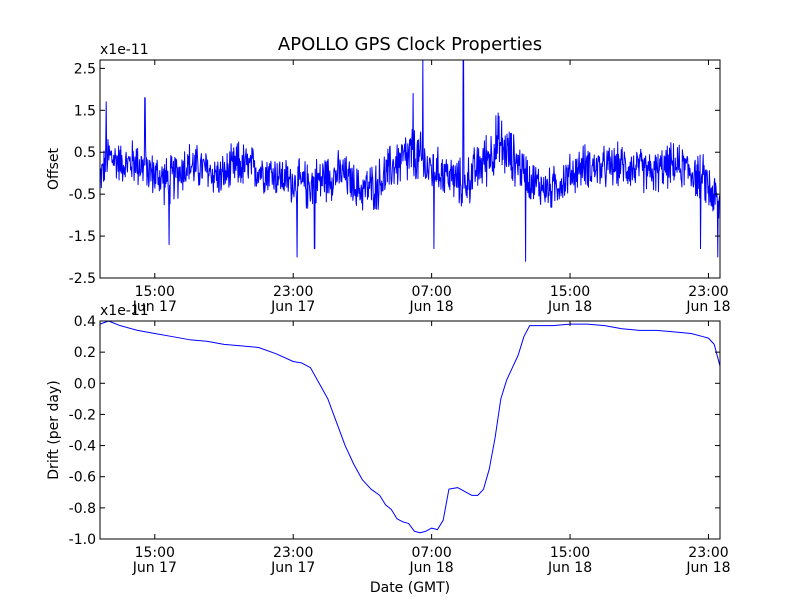 The width and height of the screenshot is (800, 600). What do you see at coordinates (410, 44) in the screenshot?
I see `chart-title: APOLLO GPS Clock Properties` at bounding box center [410, 44].